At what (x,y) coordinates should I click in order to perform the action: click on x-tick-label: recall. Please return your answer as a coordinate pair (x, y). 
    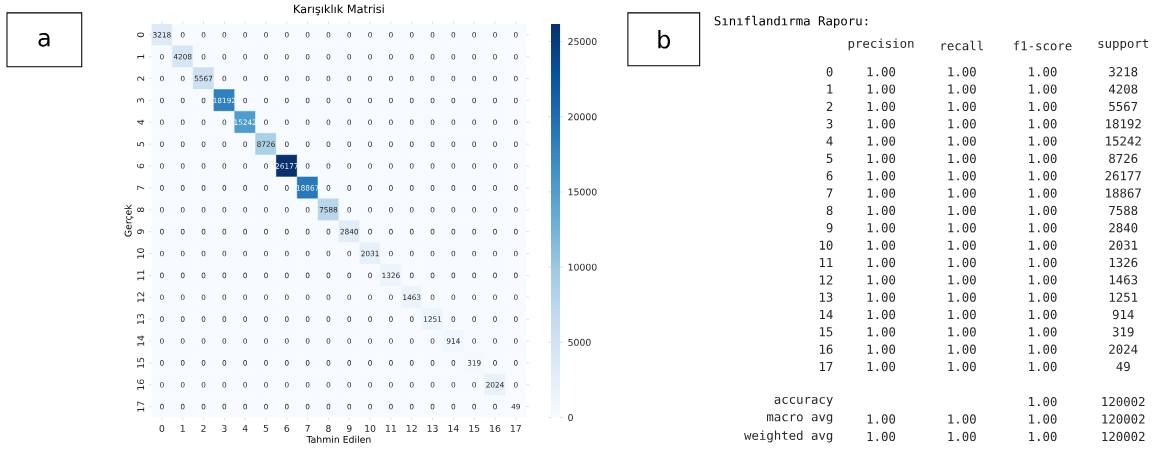
    Looking at the image, I should click on (962, 45).